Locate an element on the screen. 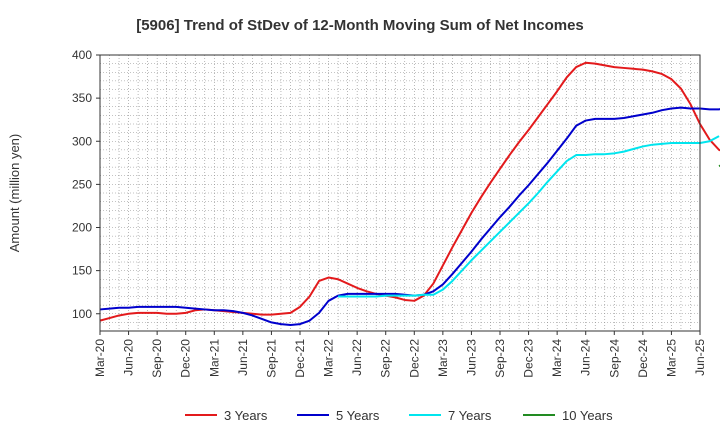  y-axis: 100 150 200 250 300 350 400 is located at coordinates (86, 184).